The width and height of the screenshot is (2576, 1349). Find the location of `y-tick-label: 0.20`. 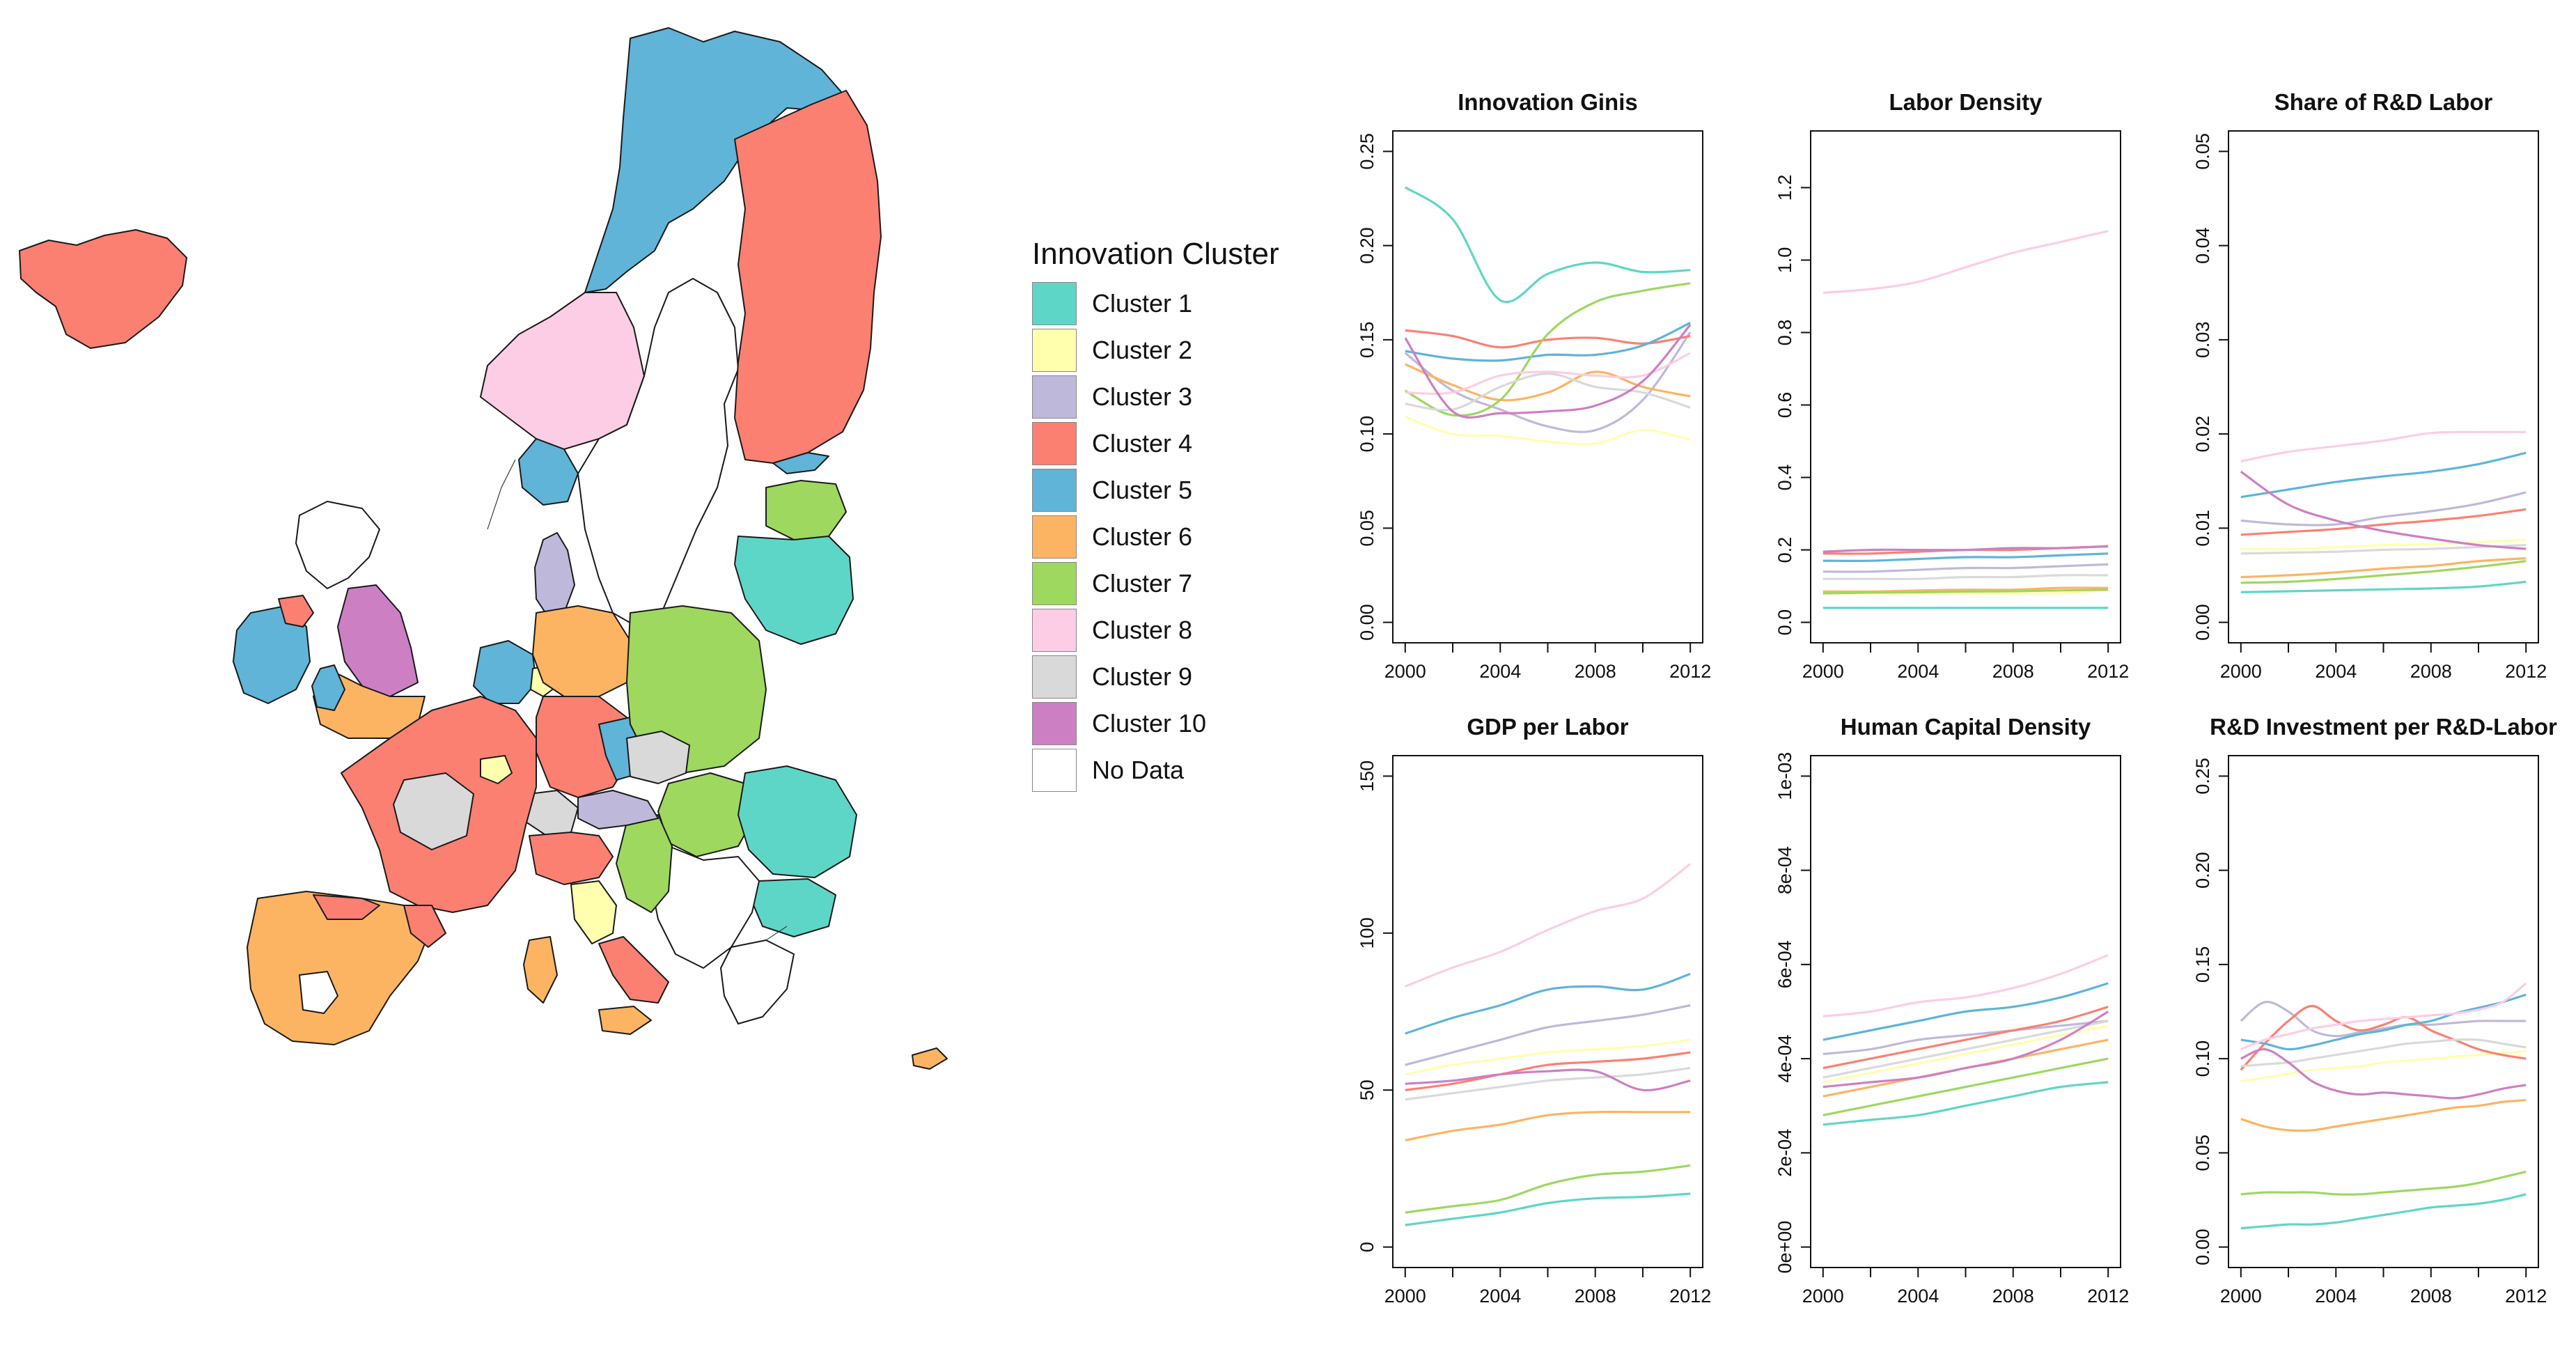

y-tick-label: 0.20 is located at coordinates (1367, 245).